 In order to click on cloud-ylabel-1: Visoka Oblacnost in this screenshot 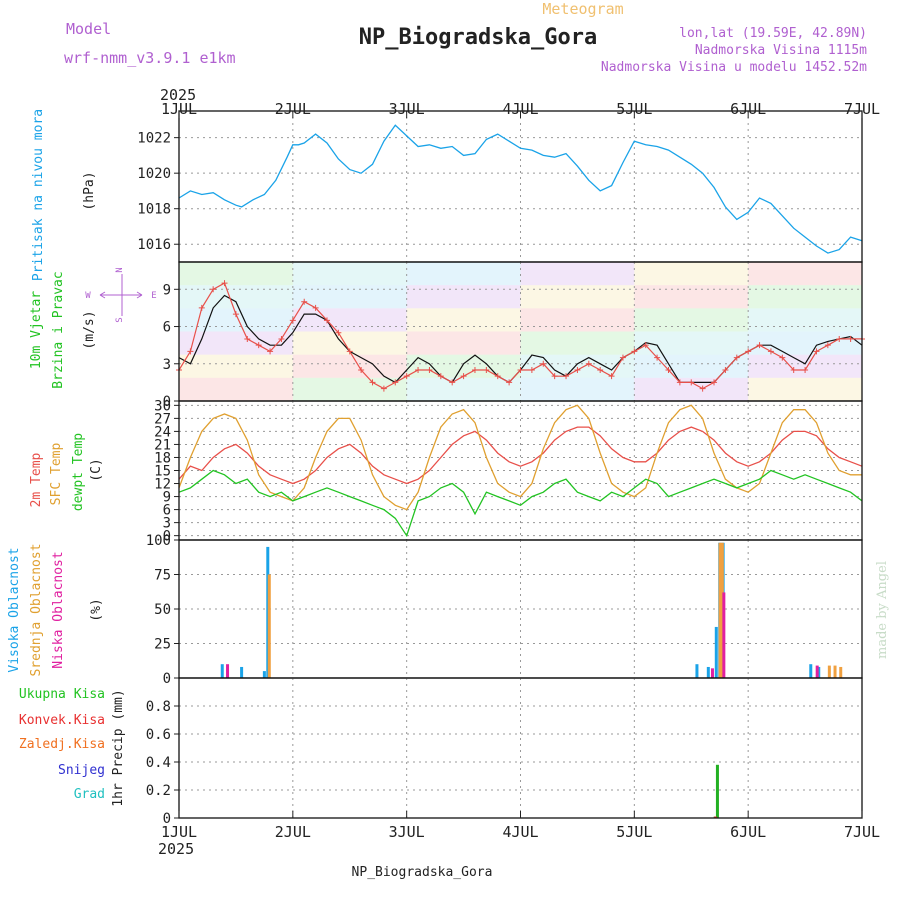, I will do `click(14, 609)`.